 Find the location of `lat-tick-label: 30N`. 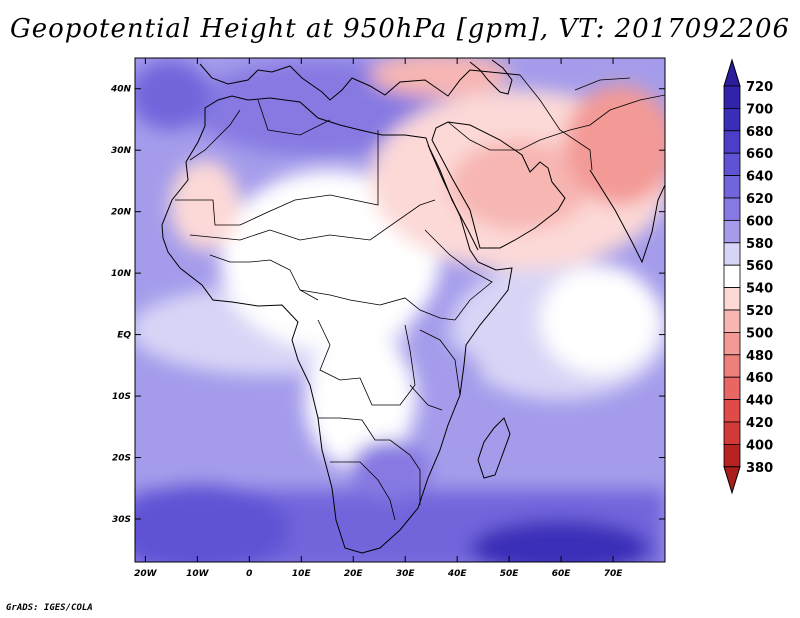

lat-tick-label: 30N is located at coordinates (121, 151).